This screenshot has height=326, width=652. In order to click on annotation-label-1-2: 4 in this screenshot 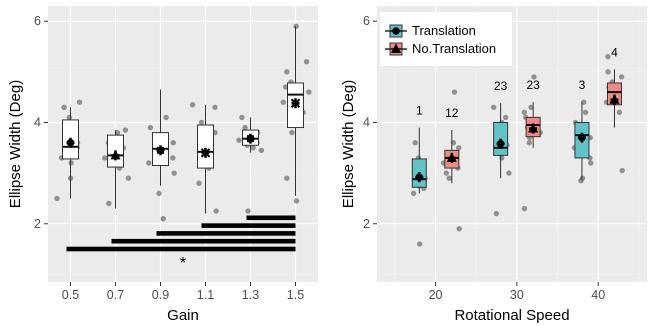, I will do `click(614, 52)`.